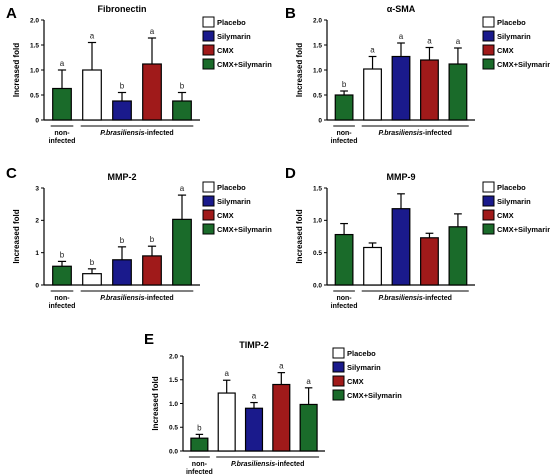 This screenshot has height=474, width=550. Describe the element at coordinates (317, 20) in the screenshot. I see `y-tick-label: 2.0` at that location.